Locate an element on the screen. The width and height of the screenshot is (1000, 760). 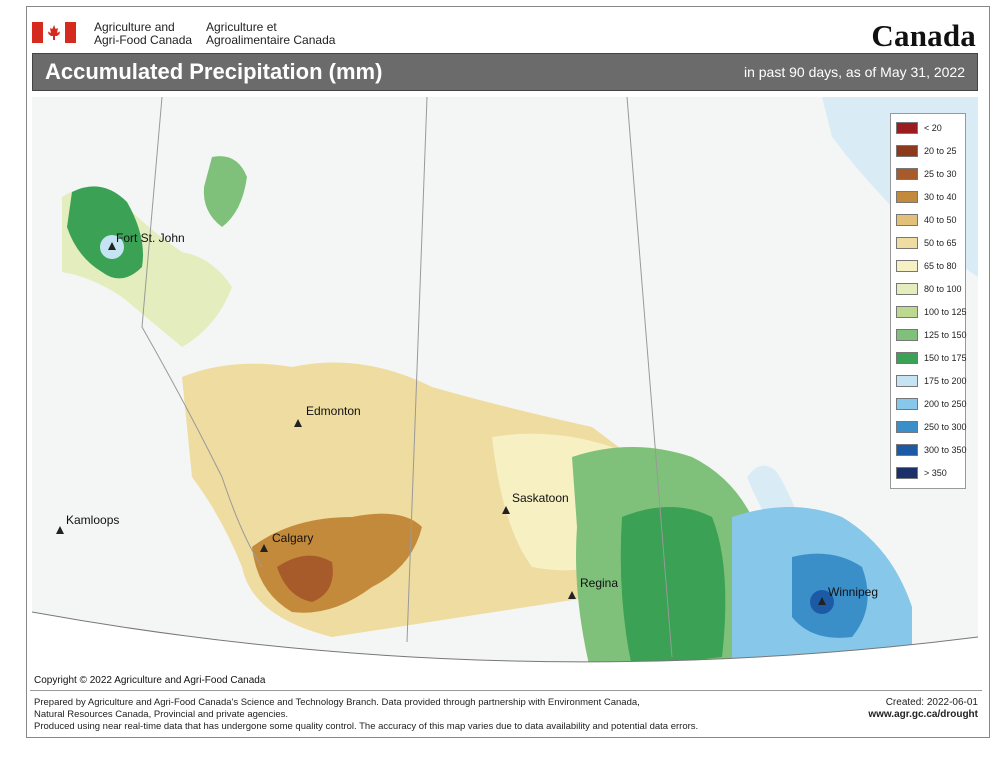
city-regina: Regina is located at coordinates (593, 587).